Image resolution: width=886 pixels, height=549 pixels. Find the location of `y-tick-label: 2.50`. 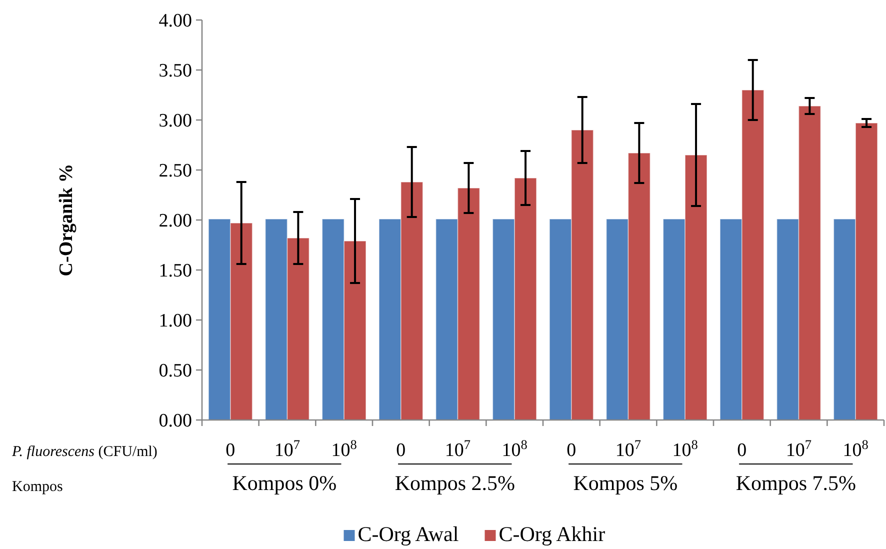

y-tick-label: 2.50 is located at coordinates (175, 171).